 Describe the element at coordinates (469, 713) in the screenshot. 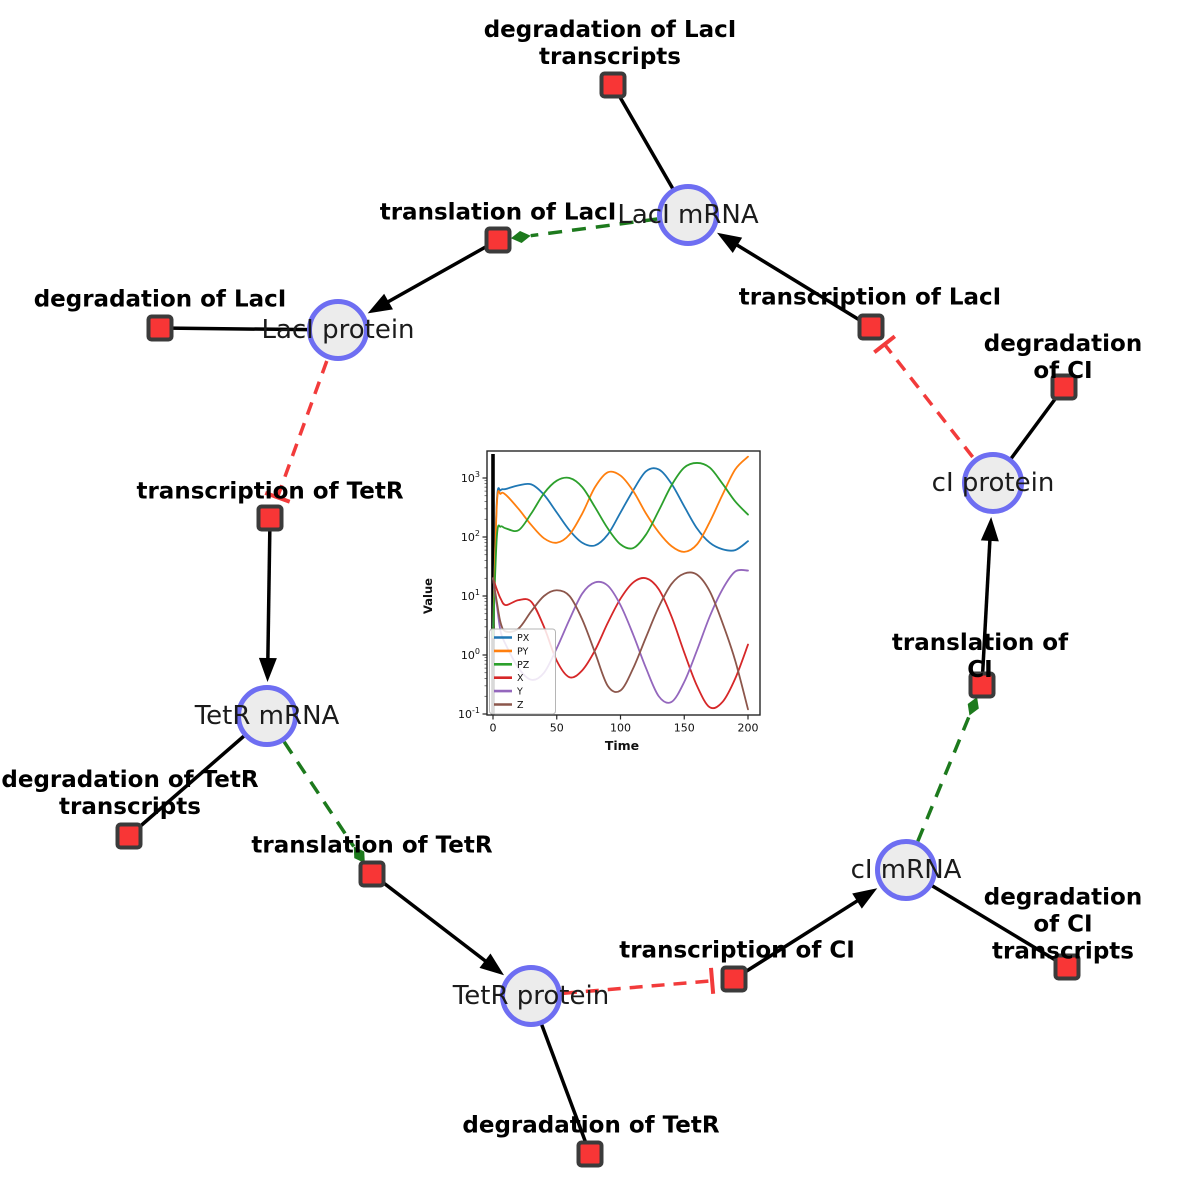

I see `y-tick-label: 10⁻¹` at that location.